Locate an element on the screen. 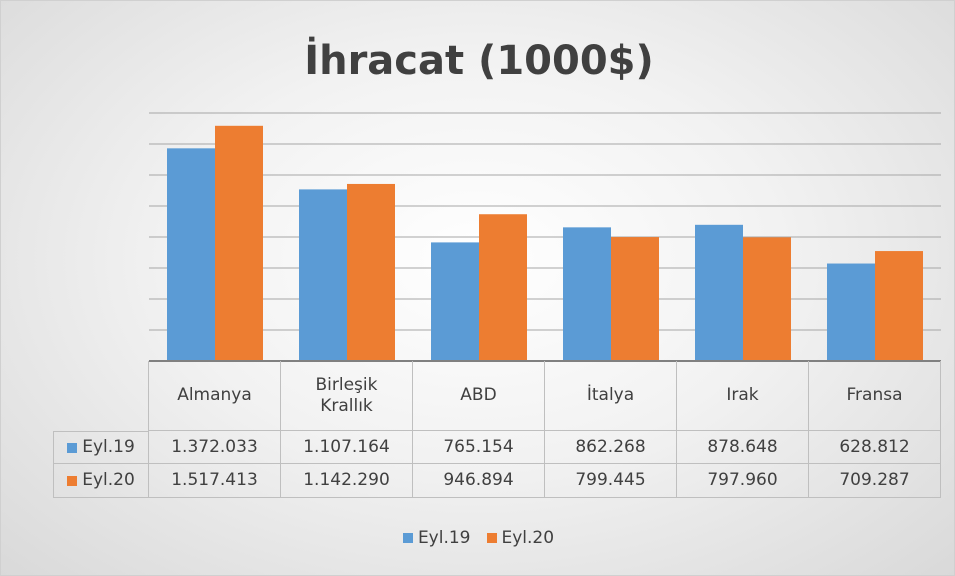  table-header-cell: Birleşik Krallık is located at coordinates (347, 396).